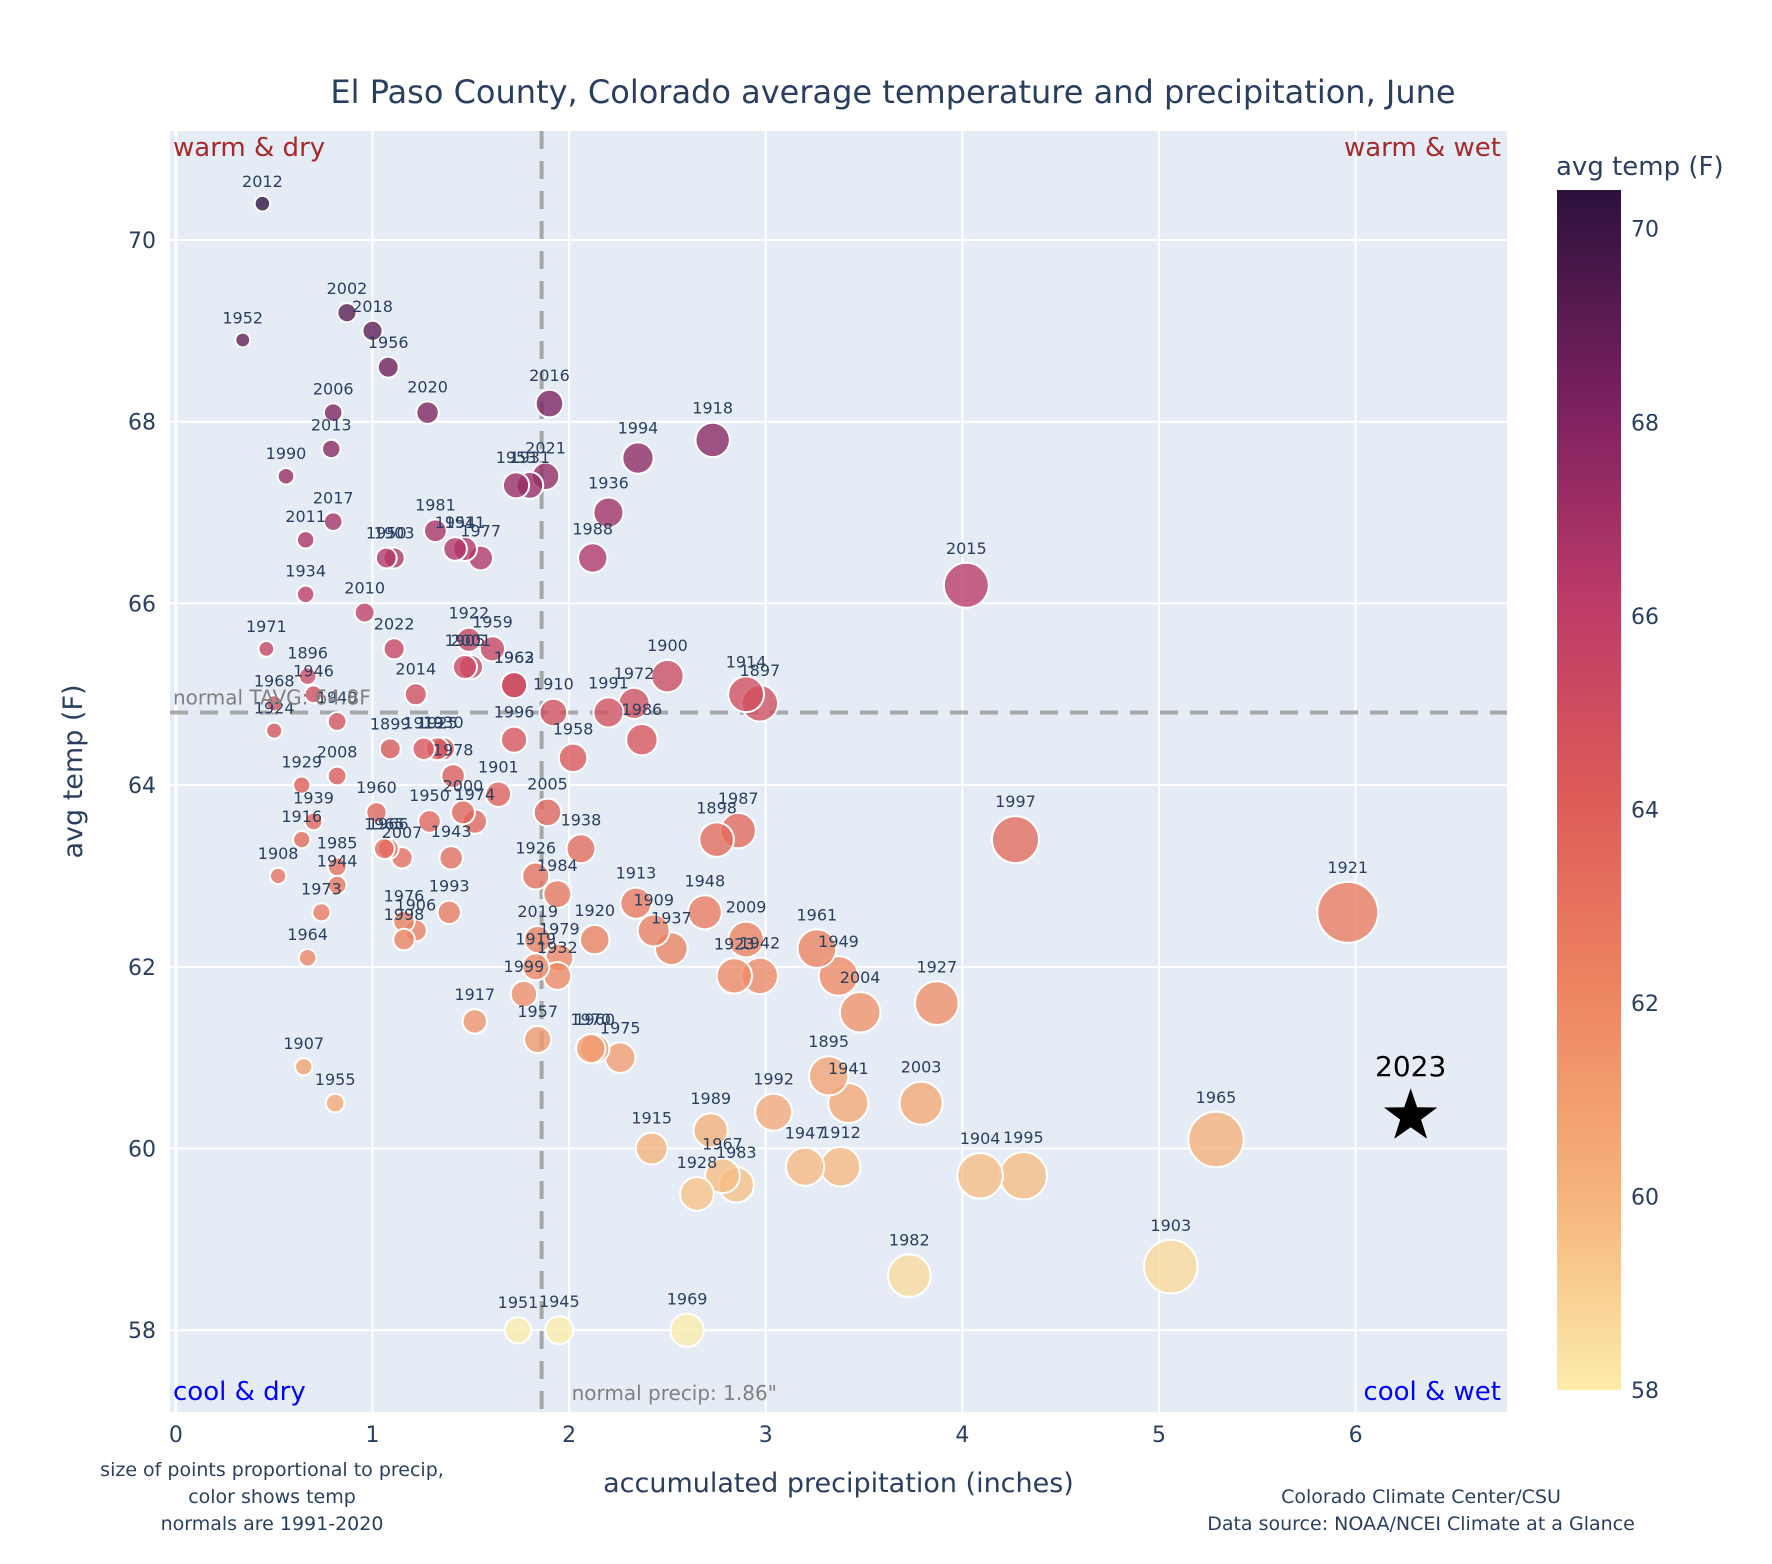 The height and width of the screenshot is (1564, 1772). What do you see at coordinates (347, 288) in the screenshot?
I see `data-point-label: 2002` at bounding box center [347, 288].